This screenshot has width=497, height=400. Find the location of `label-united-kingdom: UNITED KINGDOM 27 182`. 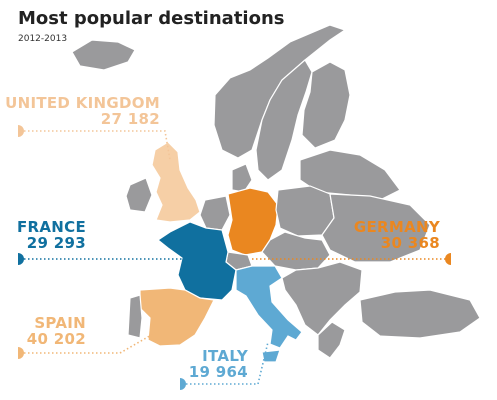

label-united-kingdom: UNITED KINGDOM 27 182 is located at coordinates (88, 127).